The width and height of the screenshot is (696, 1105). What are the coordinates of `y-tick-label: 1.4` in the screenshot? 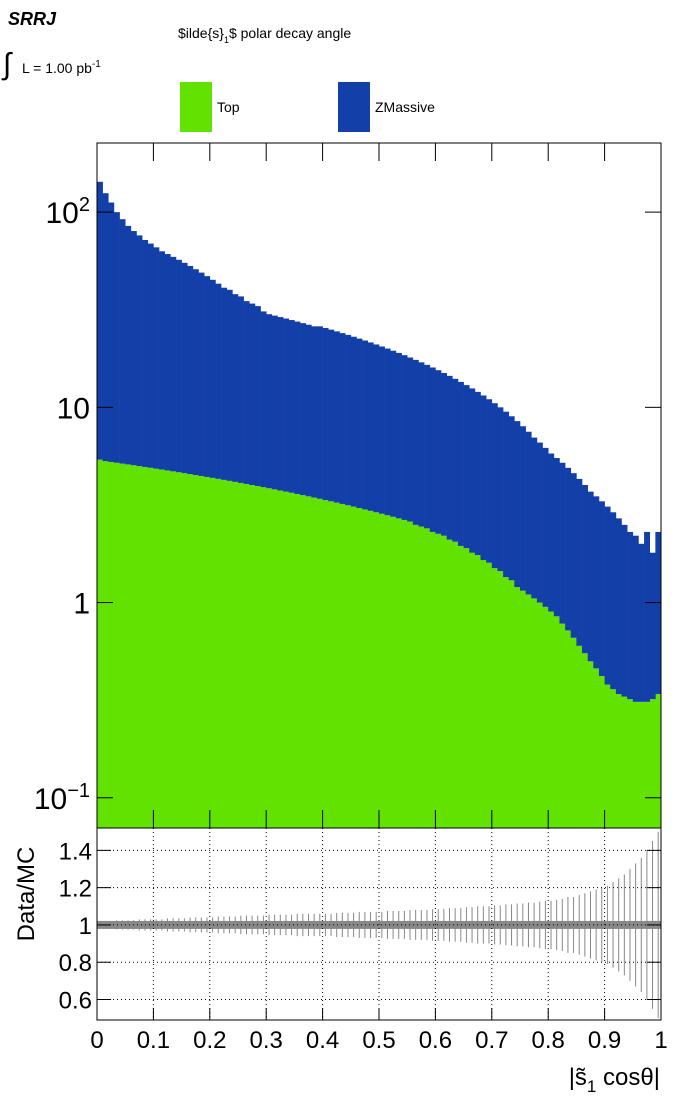 It's located at (75, 851).